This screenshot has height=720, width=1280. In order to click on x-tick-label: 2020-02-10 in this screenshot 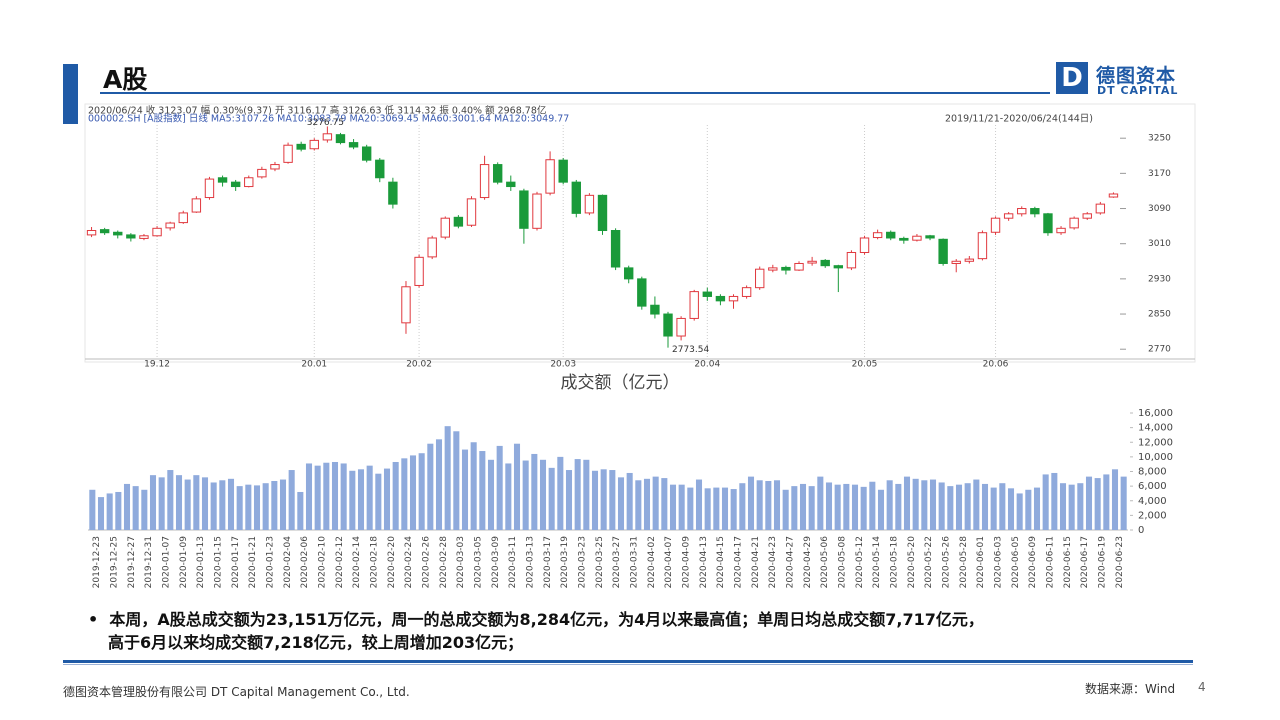, I will do `click(323, 562)`.